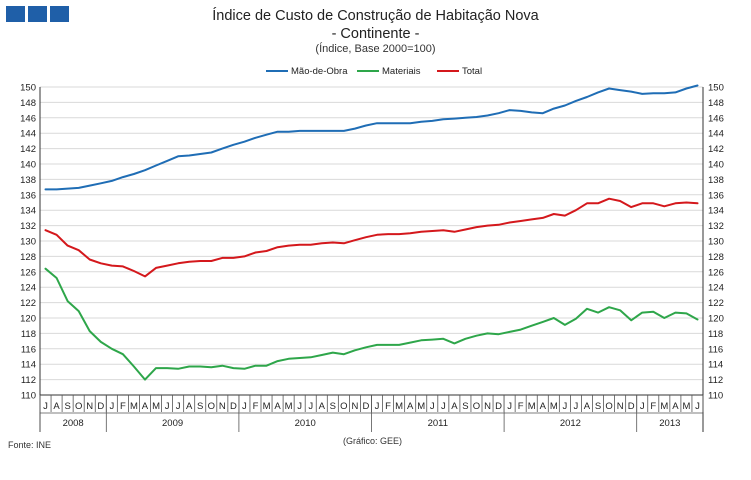 The image size is (751, 480). What do you see at coordinates (715, 349) in the screenshot?
I see `y-tick-label-right: 116` at bounding box center [715, 349].